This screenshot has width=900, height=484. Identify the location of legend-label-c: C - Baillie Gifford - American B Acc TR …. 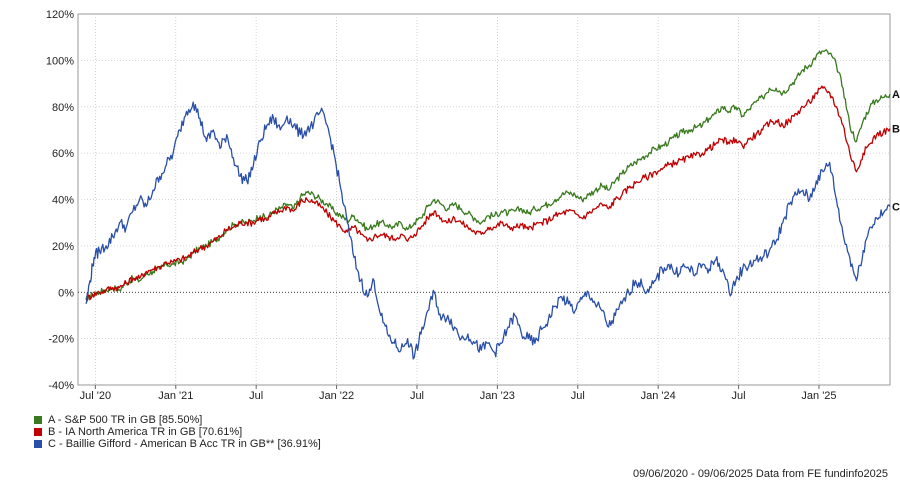
(184, 444).